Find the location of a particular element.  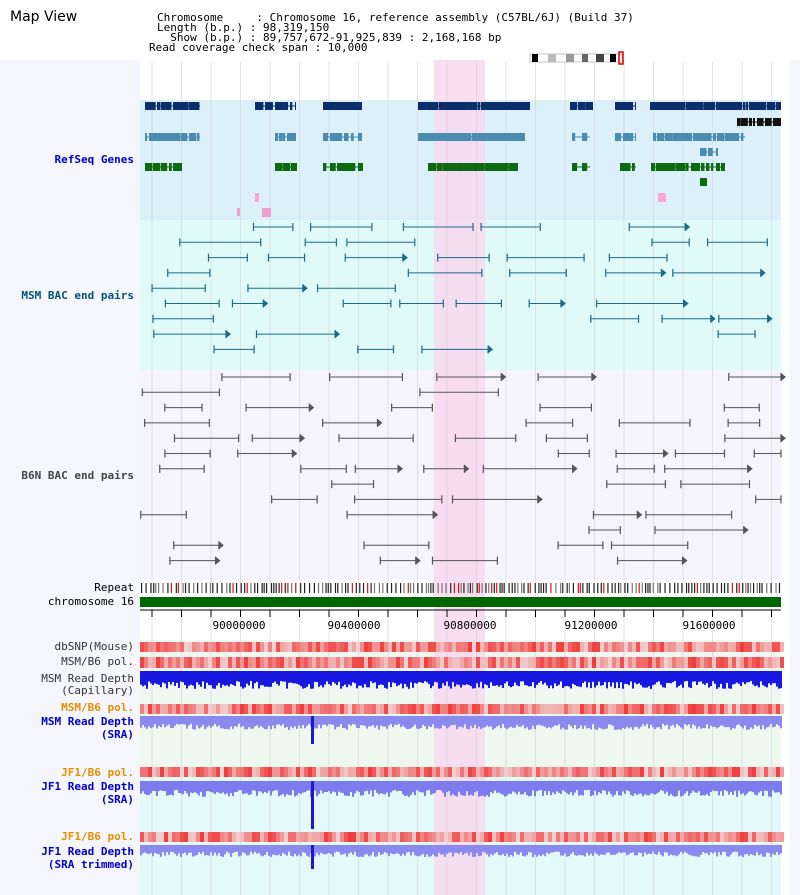

msm-bac-track is located at coordinates (462, 288).